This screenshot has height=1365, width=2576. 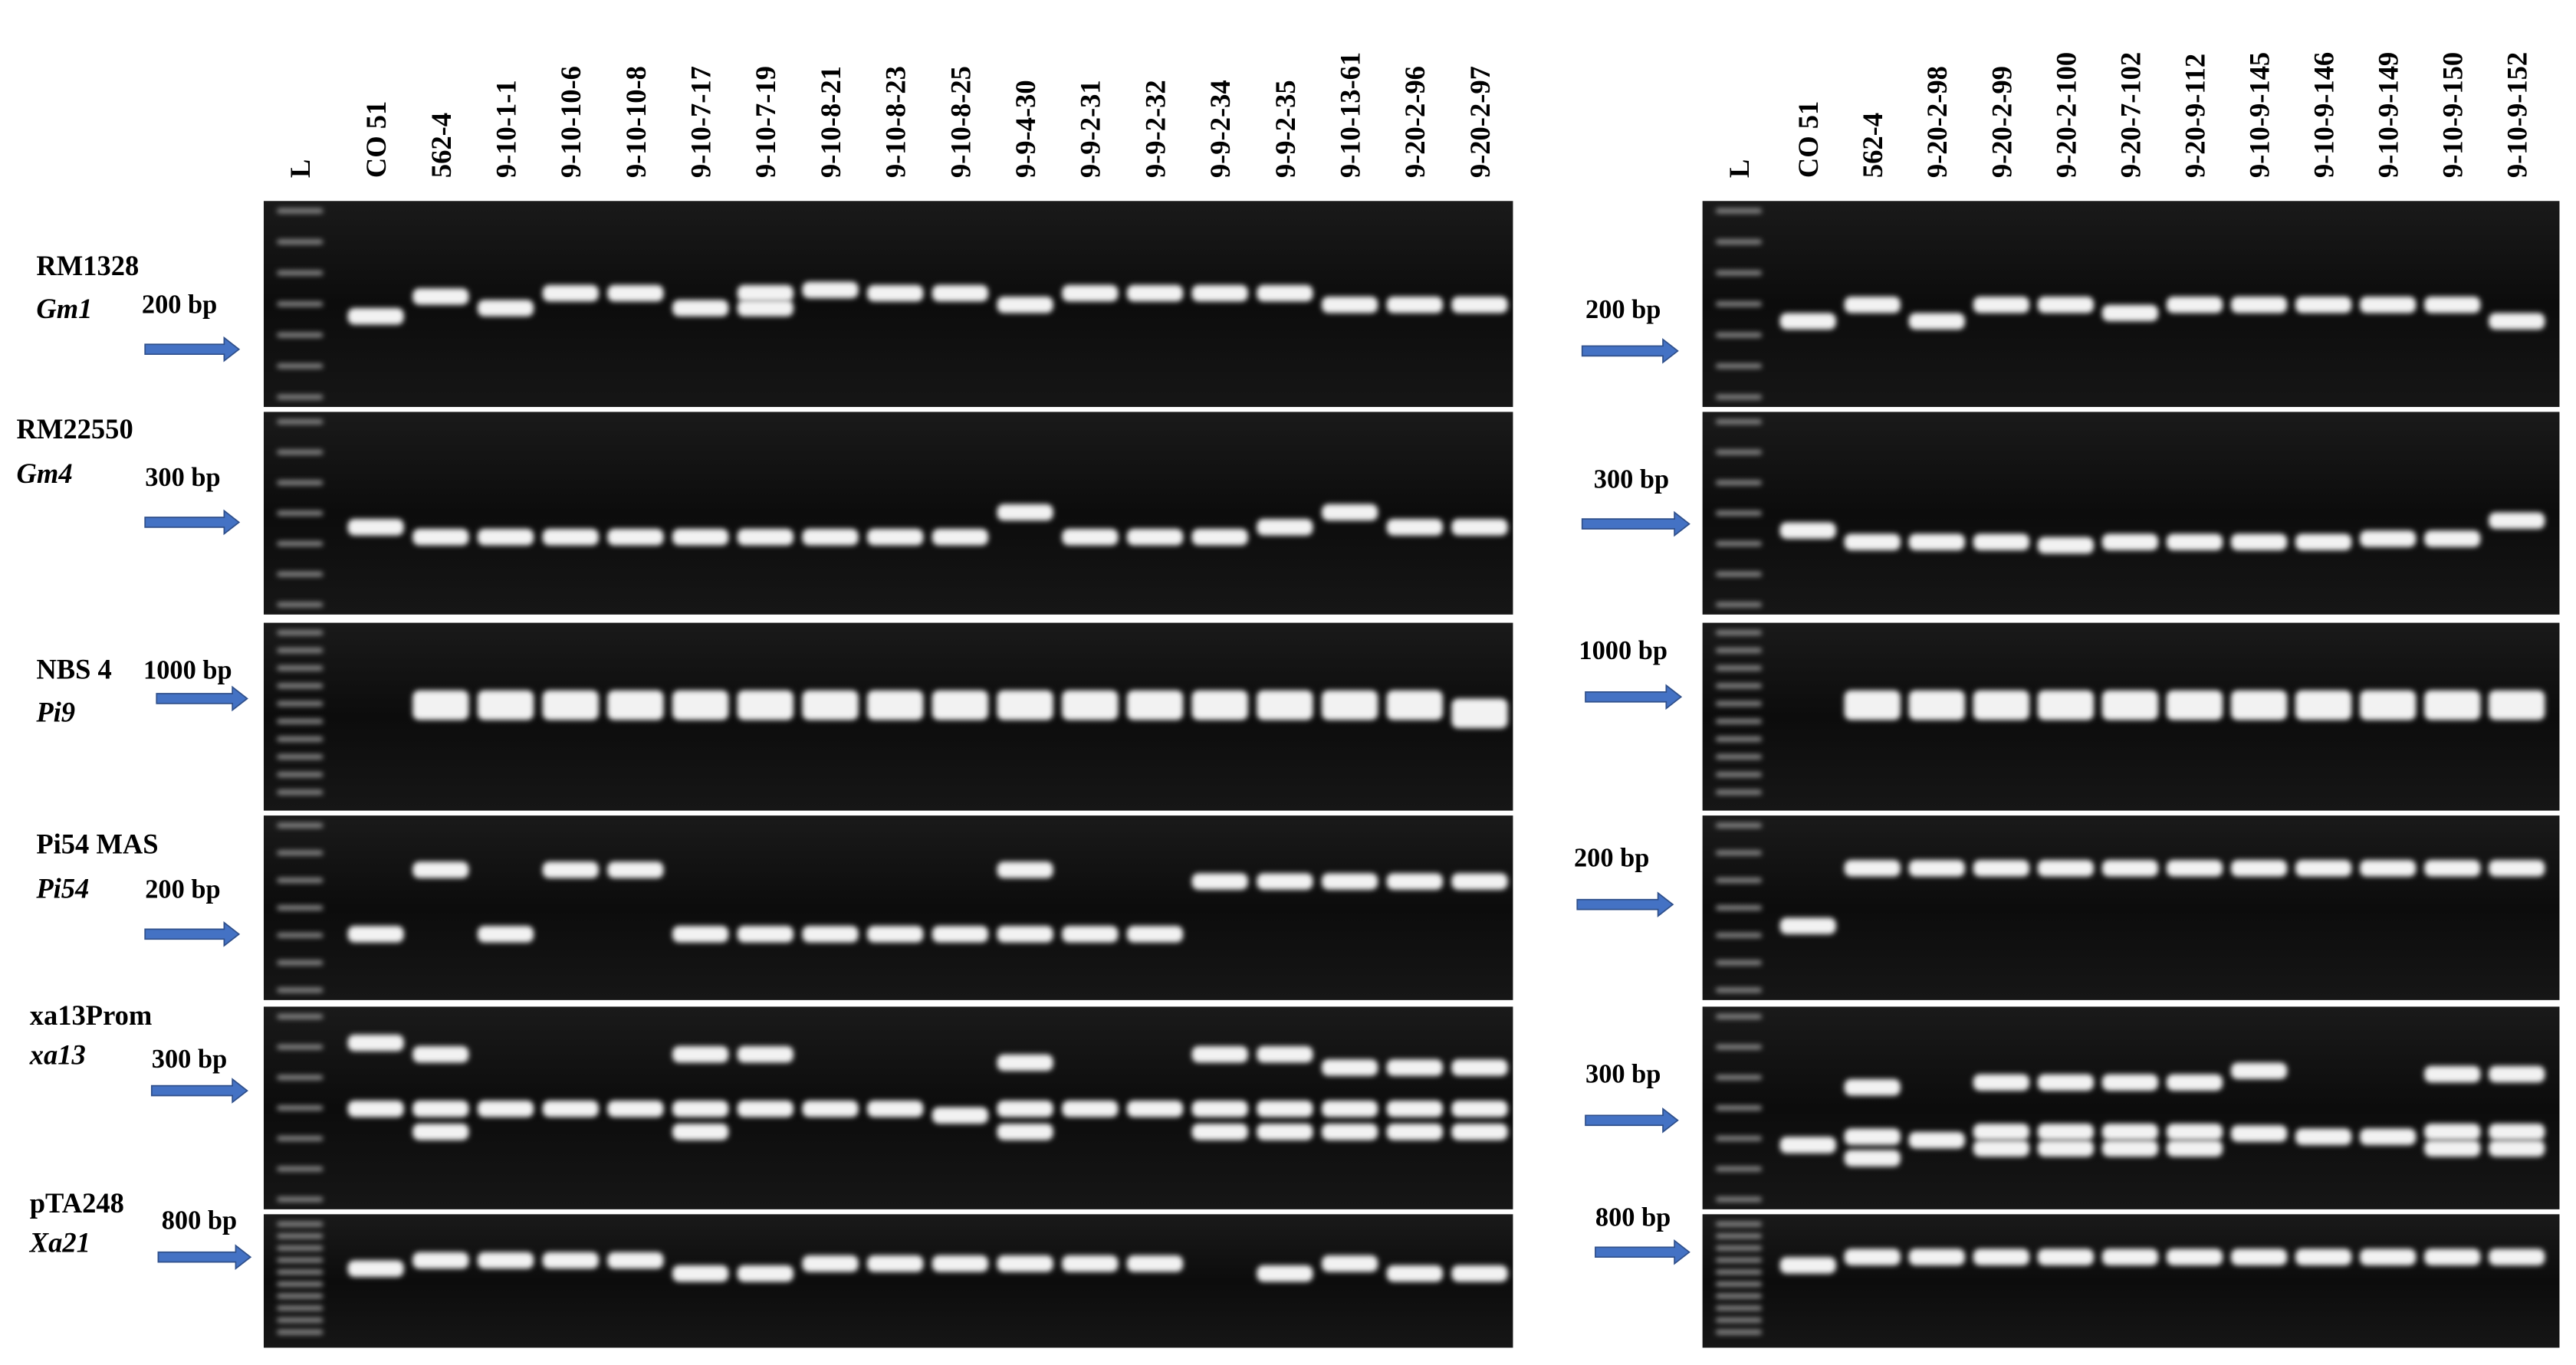 What do you see at coordinates (1937, 122) in the screenshot?
I see `lane-label: 9-20-2-98` at bounding box center [1937, 122].